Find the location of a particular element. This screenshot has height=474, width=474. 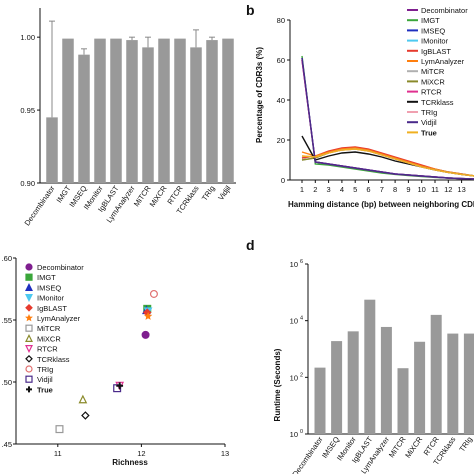

panel-label-d: d is located at coordinates (250, 245).